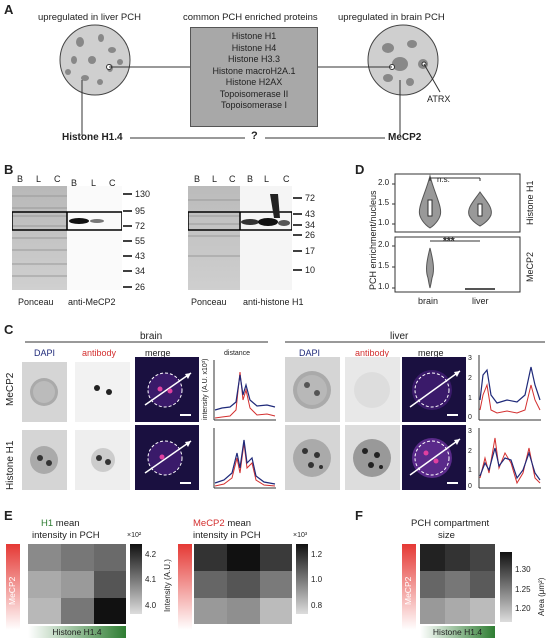 The width and height of the screenshot is (550, 642). I want to click on cb1-tick-42: 4.2, so click(151, 554).